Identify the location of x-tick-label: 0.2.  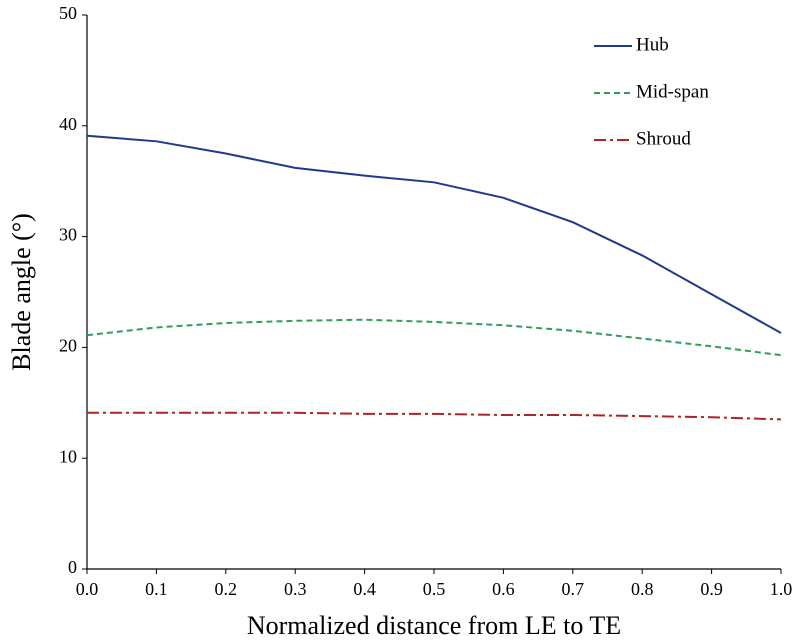
(226, 589).